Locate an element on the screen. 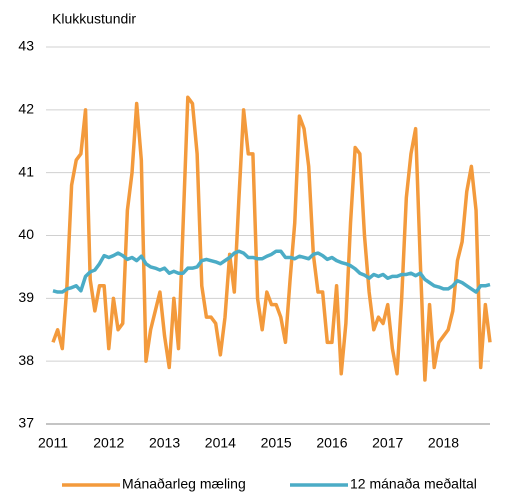 The height and width of the screenshot is (493, 518). legend-label: Mánaðarleg mæling is located at coordinates (184, 484).